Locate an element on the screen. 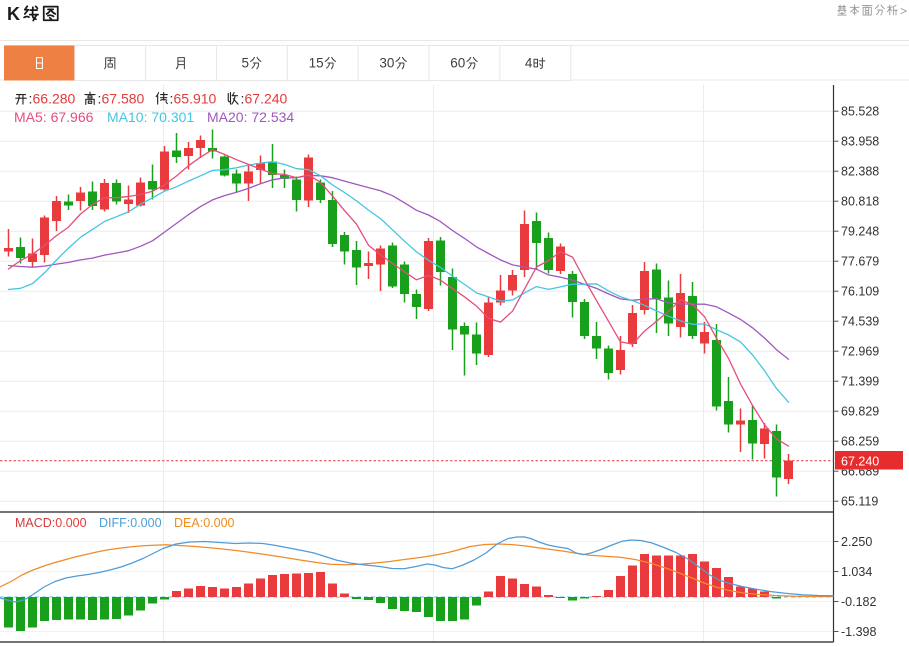  svg-text: 74.539 is located at coordinates (860, 322).